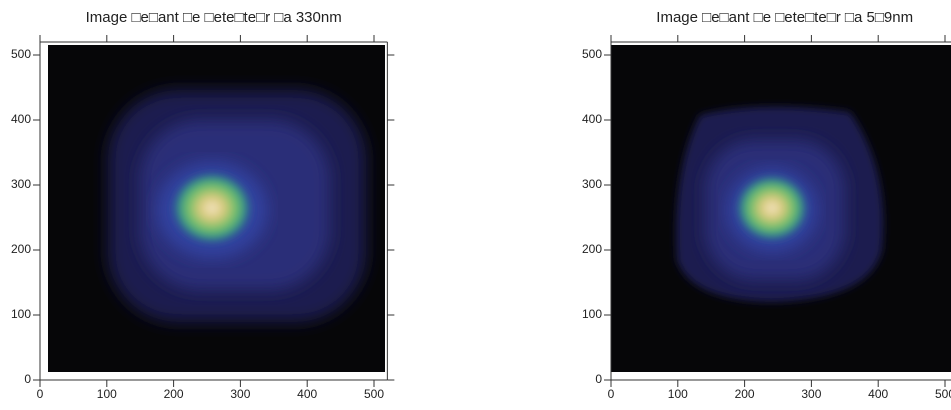 Image resolution: width=951 pixels, height=410 pixels. Describe the element at coordinates (784, 17) in the screenshot. I see `chart-title: Image □e□ant □e □ete□te□r □a 5□9nm` at that location.